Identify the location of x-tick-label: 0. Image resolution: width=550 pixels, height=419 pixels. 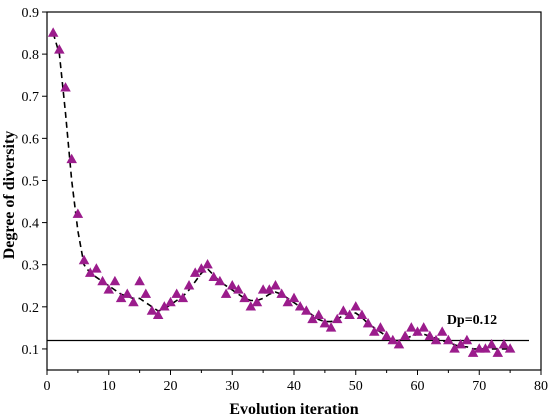
(47, 386).